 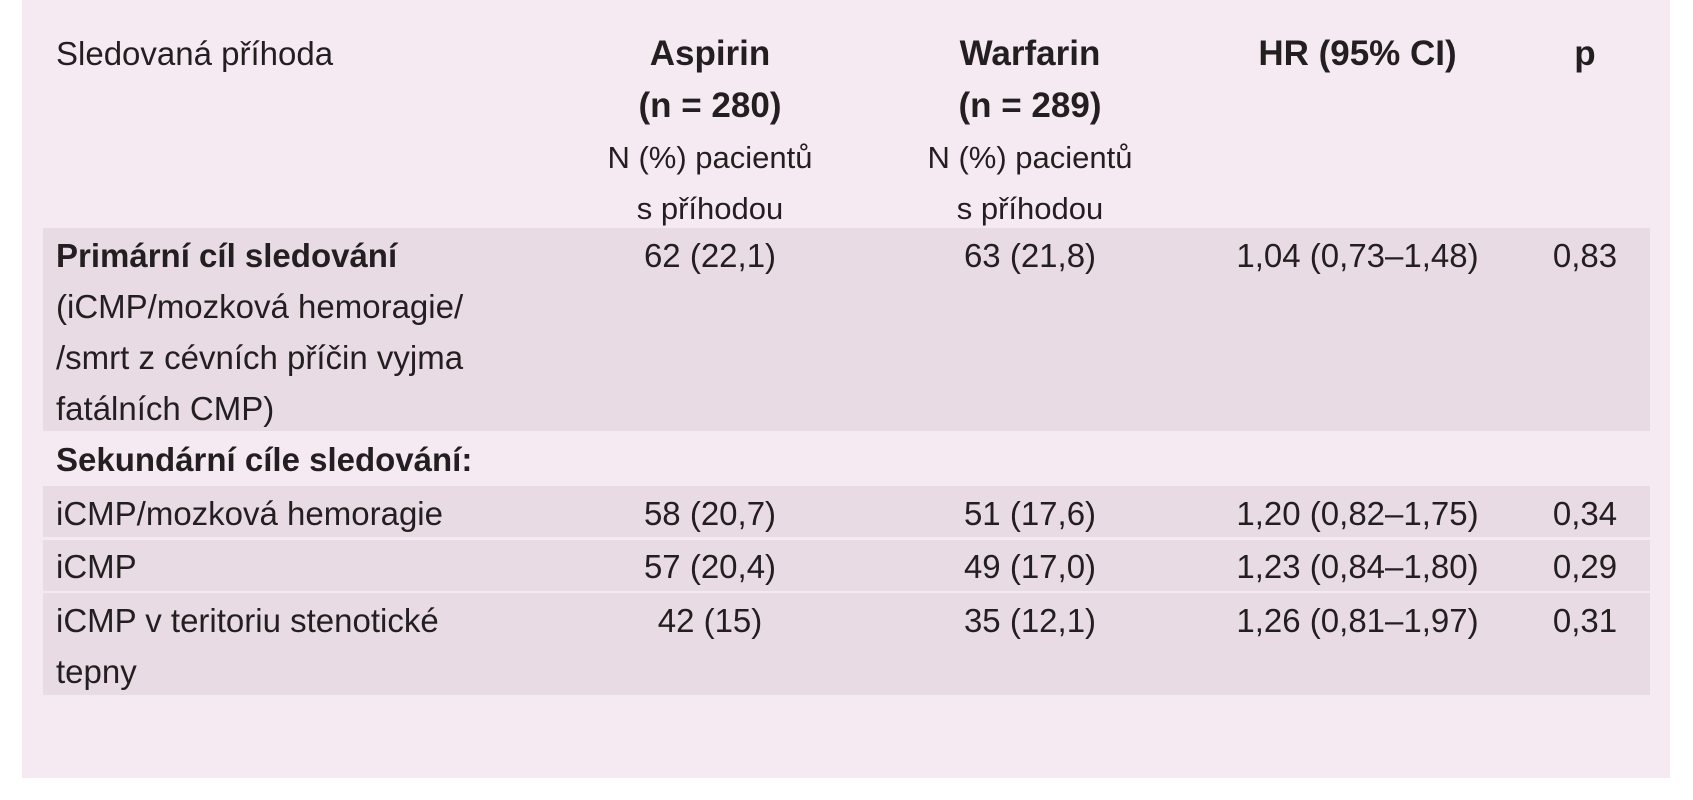 I want to click on primary-title: Primární cíl sledování, so click(x=227, y=255).